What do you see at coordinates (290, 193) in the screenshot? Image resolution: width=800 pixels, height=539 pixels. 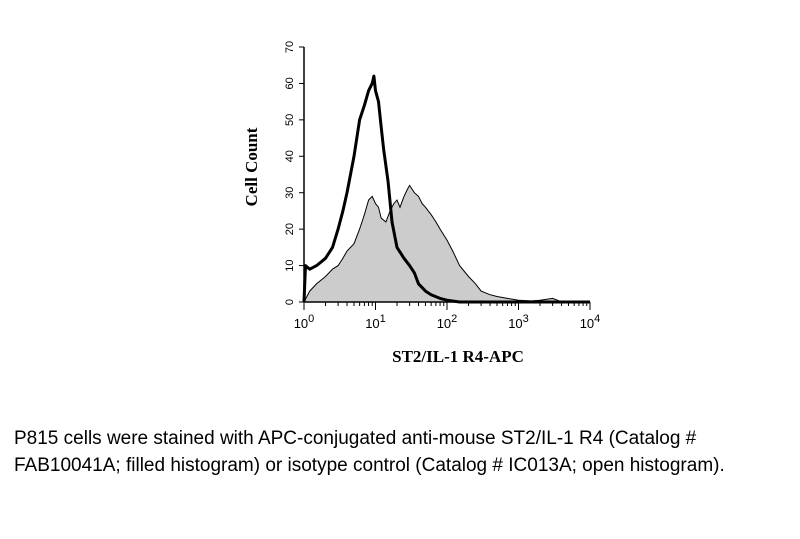 I see `y-tick-label: 30` at bounding box center [290, 193].